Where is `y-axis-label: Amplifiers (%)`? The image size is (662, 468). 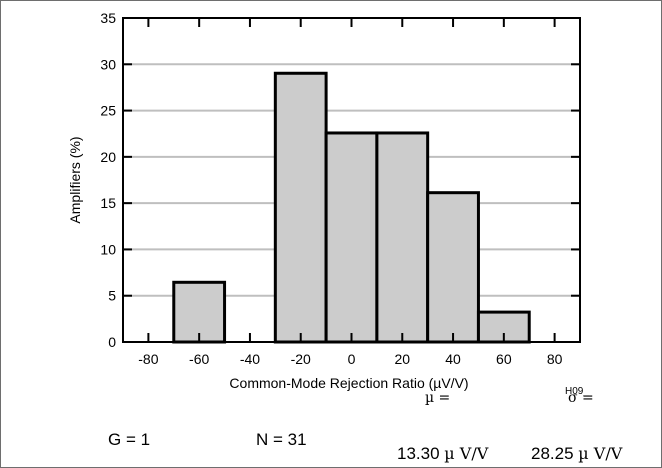
y-axis-label: Amplifiers (%) is located at coordinates (75, 179).